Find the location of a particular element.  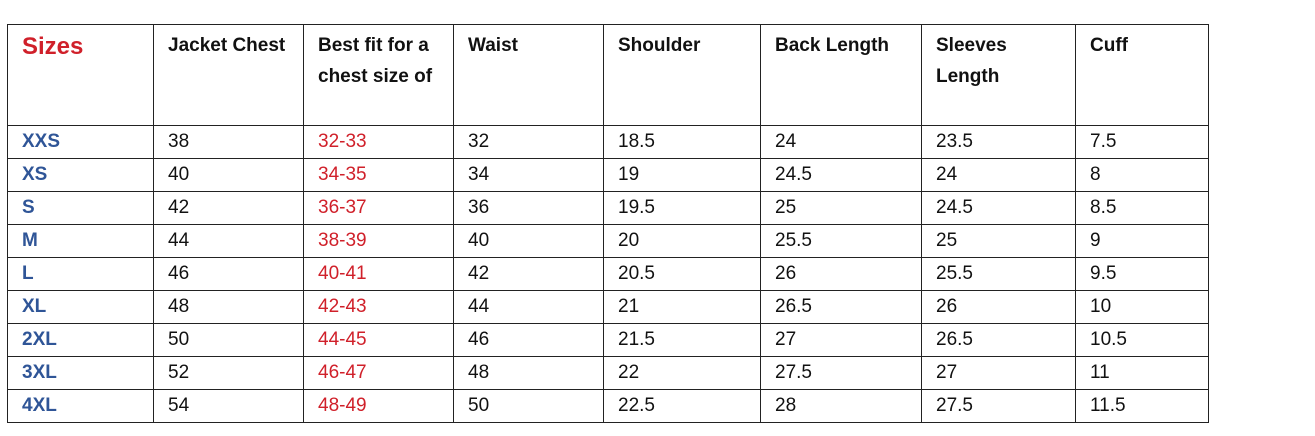

table-row: 3XL 52 46-47 48 22 27.5 27 11 is located at coordinates (608, 373).